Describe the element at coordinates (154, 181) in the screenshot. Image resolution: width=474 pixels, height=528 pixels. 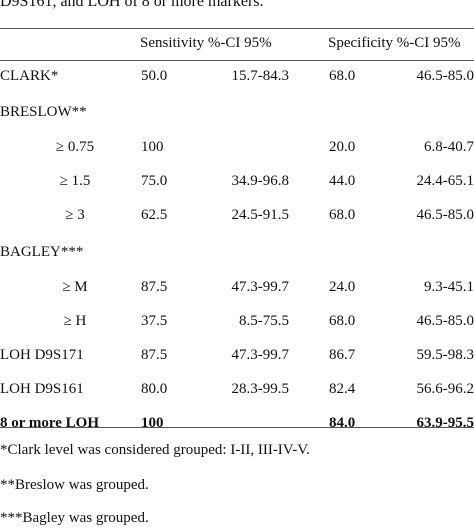
I see `sensitivity-value: 75.0` at that location.